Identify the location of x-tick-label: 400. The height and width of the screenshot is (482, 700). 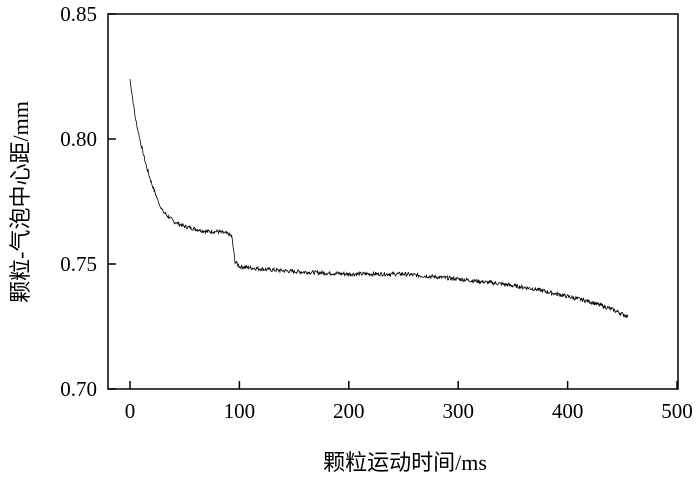
(568, 411).